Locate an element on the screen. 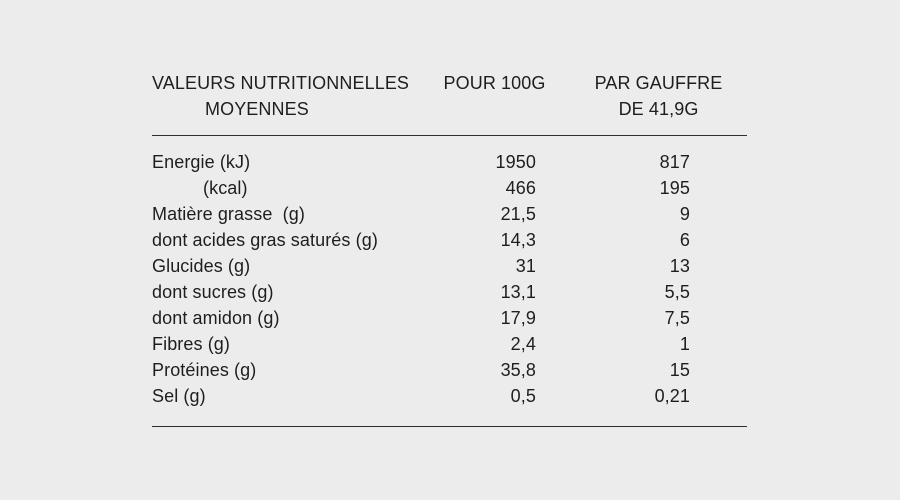 This screenshot has width=900, height=500. value-per-100g: 13,1 is located at coordinates (518, 292).